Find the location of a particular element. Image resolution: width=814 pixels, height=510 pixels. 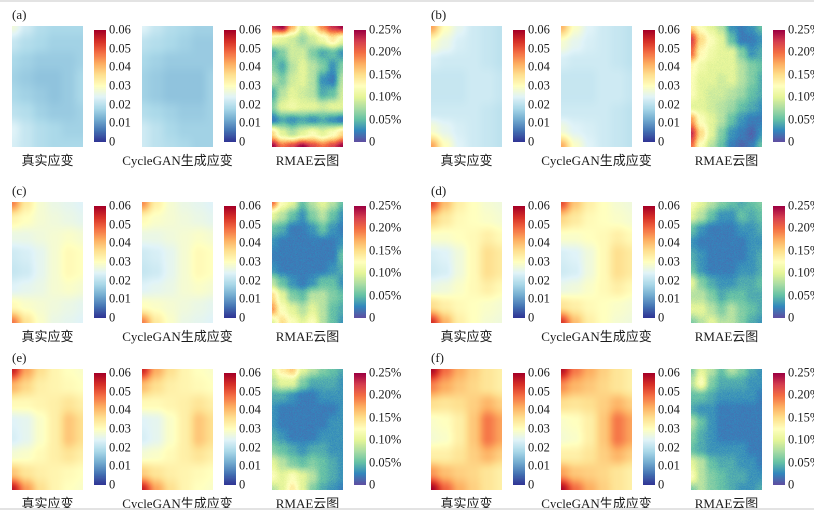

panel-label: (d) is located at coordinates (439, 190).